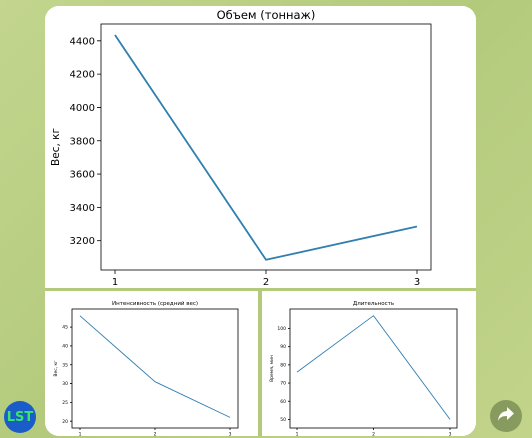 The height and width of the screenshot is (438, 532). Describe the element at coordinates (283, 402) in the screenshot. I see `y-tick-label: 60` at that location.